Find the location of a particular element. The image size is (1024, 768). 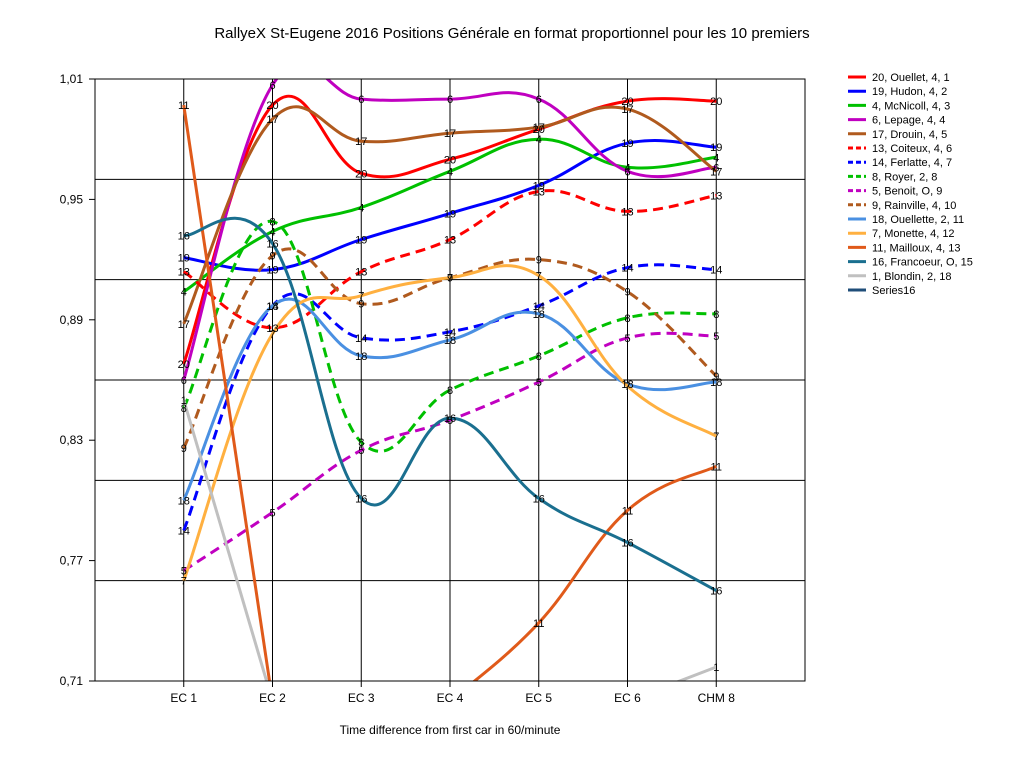

y-tick-label: 0,83 is located at coordinates (72, 440).